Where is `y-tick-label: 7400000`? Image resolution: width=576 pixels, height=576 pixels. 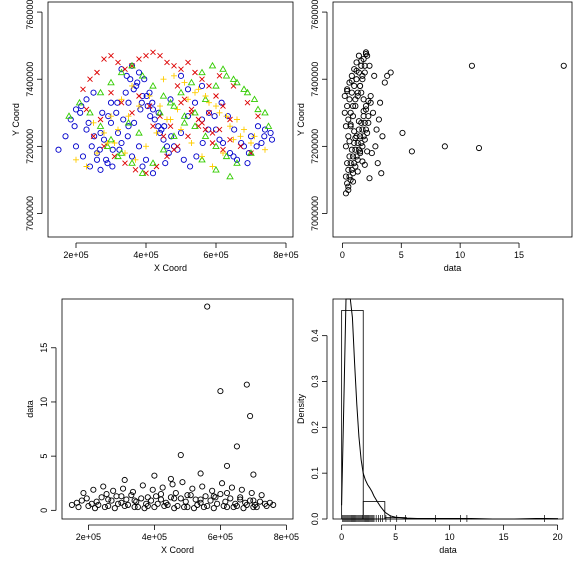 y-tick-label: 7400000 is located at coordinates (315, 79).